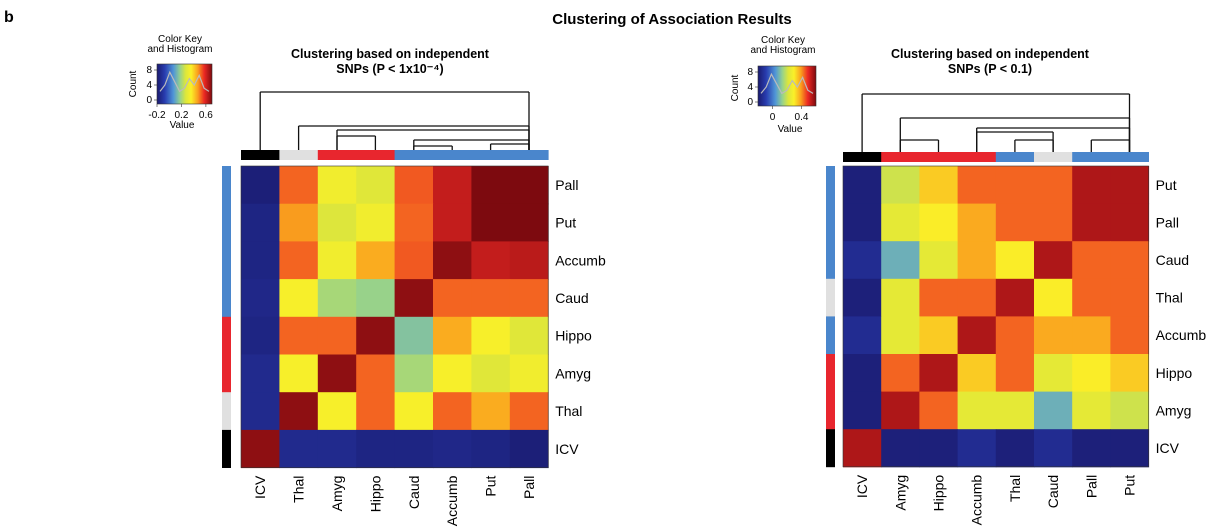 The image size is (1210, 530). I want to click on count-tick-label: 4, so click(750, 87).